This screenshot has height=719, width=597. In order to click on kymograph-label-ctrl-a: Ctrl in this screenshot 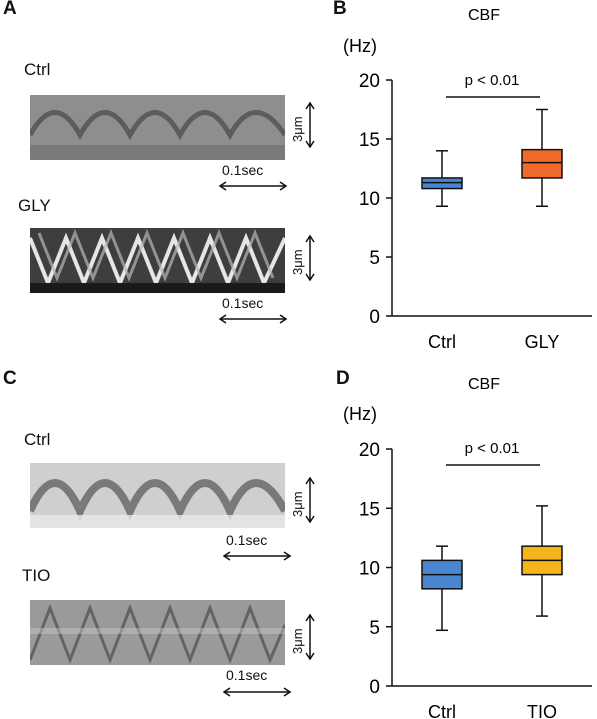, I will do `click(37, 69)`.